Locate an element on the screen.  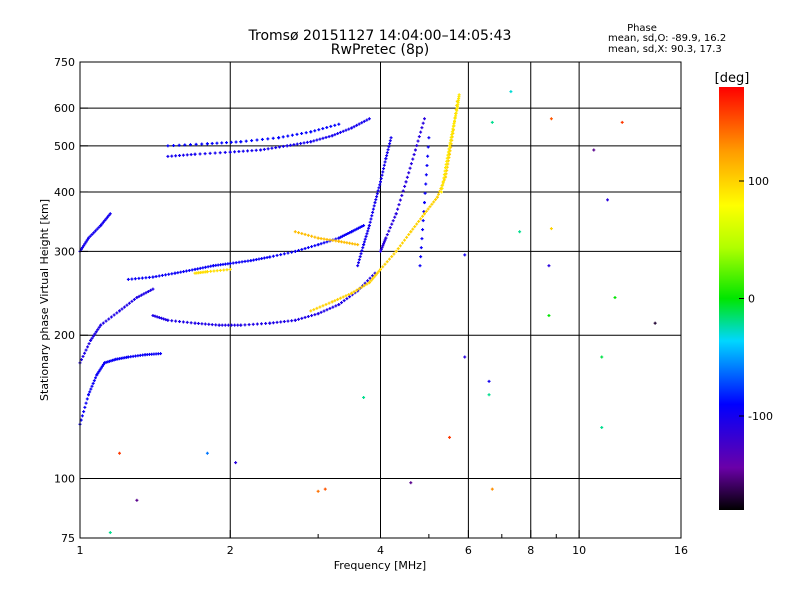
phase-info-o: mean, sd,O: -89.9, 16.2 is located at coordinates (667, 38).